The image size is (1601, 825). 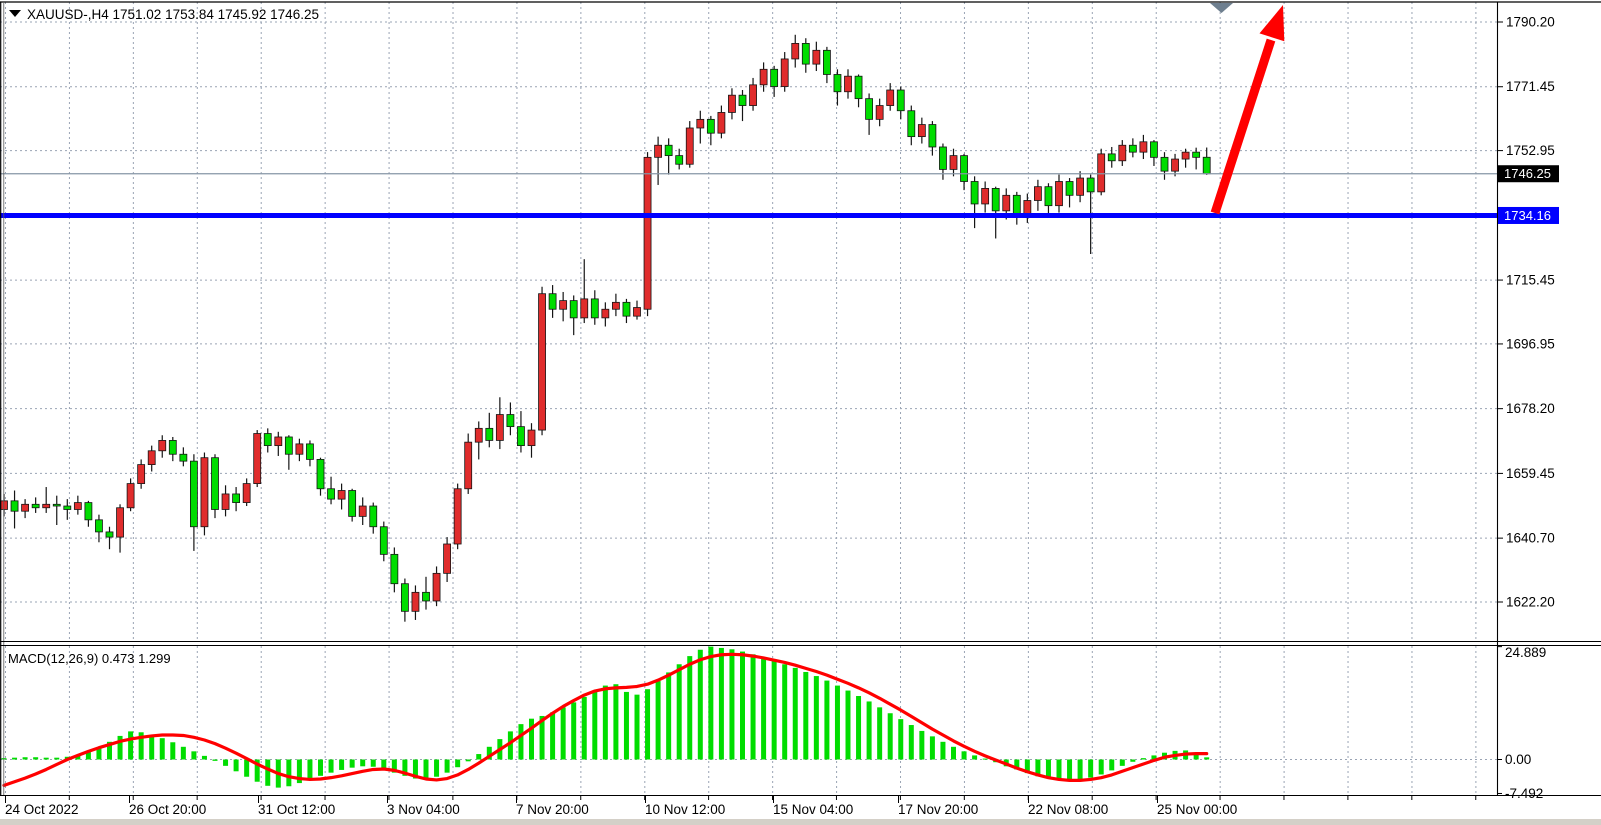 What do you see at coordinates (938, 809) in the screenshot?
I see `time-axis-label: 17 Nov 20:00` at bounding box center [938, 809].